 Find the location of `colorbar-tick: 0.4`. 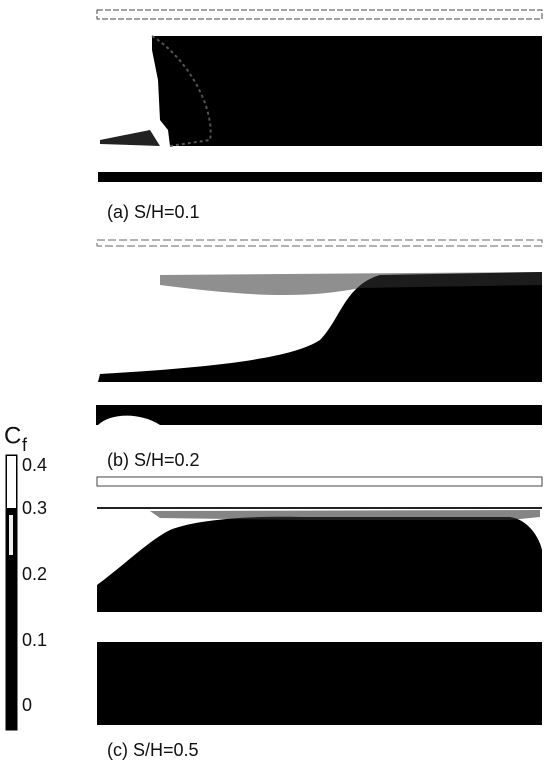

colorbar-tick: 0.4 is located at coordinates (34, 465).